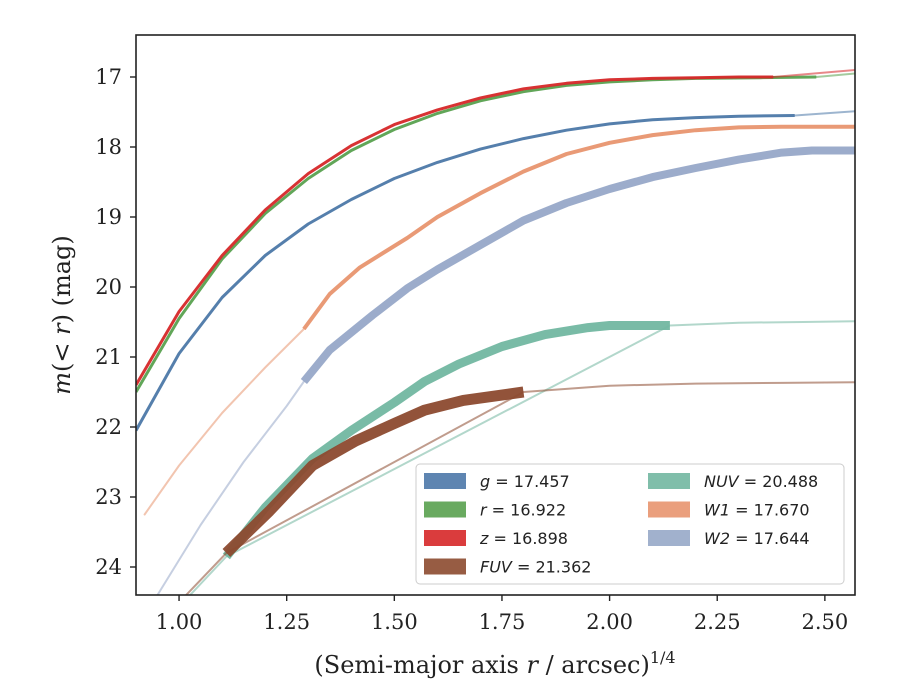  I want to click on legend-label-W1: W1 = 17.670, so click(757, 510).